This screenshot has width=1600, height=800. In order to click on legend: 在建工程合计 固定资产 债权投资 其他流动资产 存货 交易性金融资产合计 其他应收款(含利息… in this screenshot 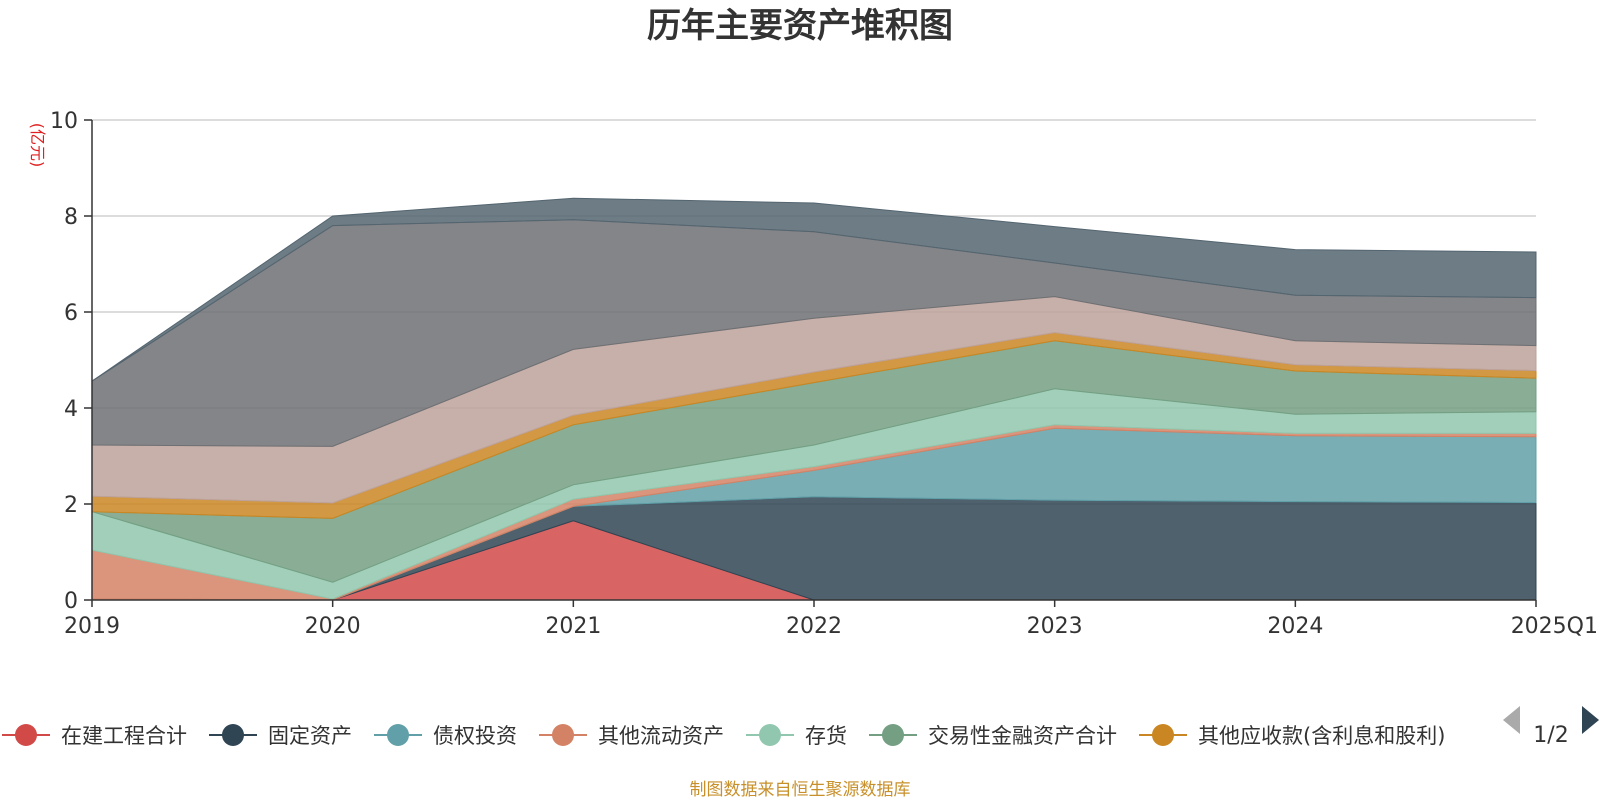, I will do `click(723, 736)`.